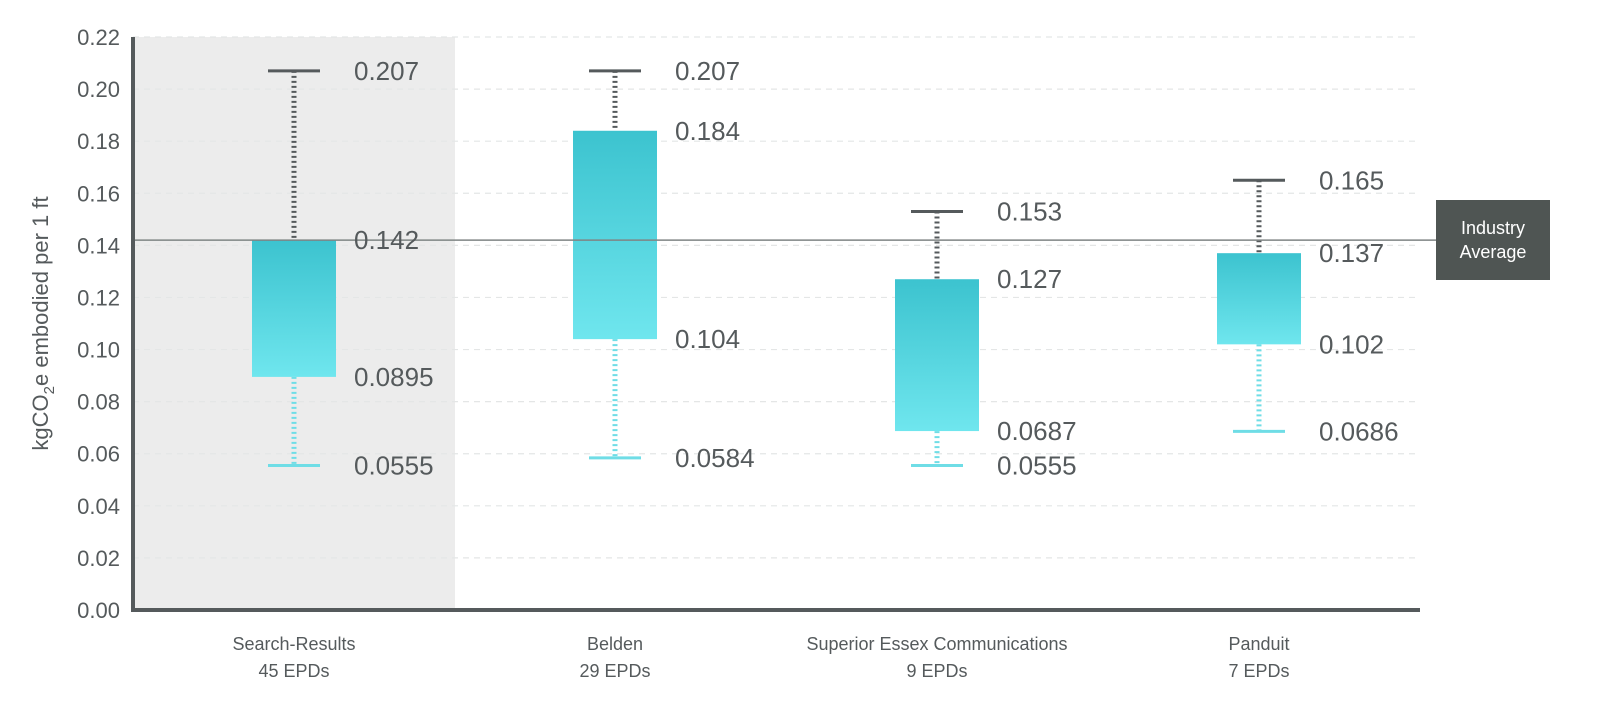 The image size is (1600, 723). I want to click on industry-average-label: Average, so click(1493, 252).